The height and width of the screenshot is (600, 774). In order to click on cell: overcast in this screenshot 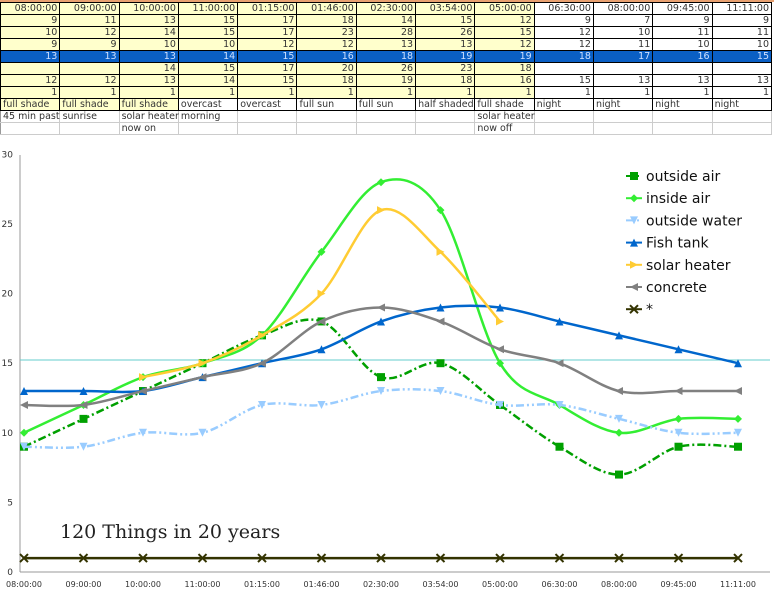, I will do `click(208, 104)`.